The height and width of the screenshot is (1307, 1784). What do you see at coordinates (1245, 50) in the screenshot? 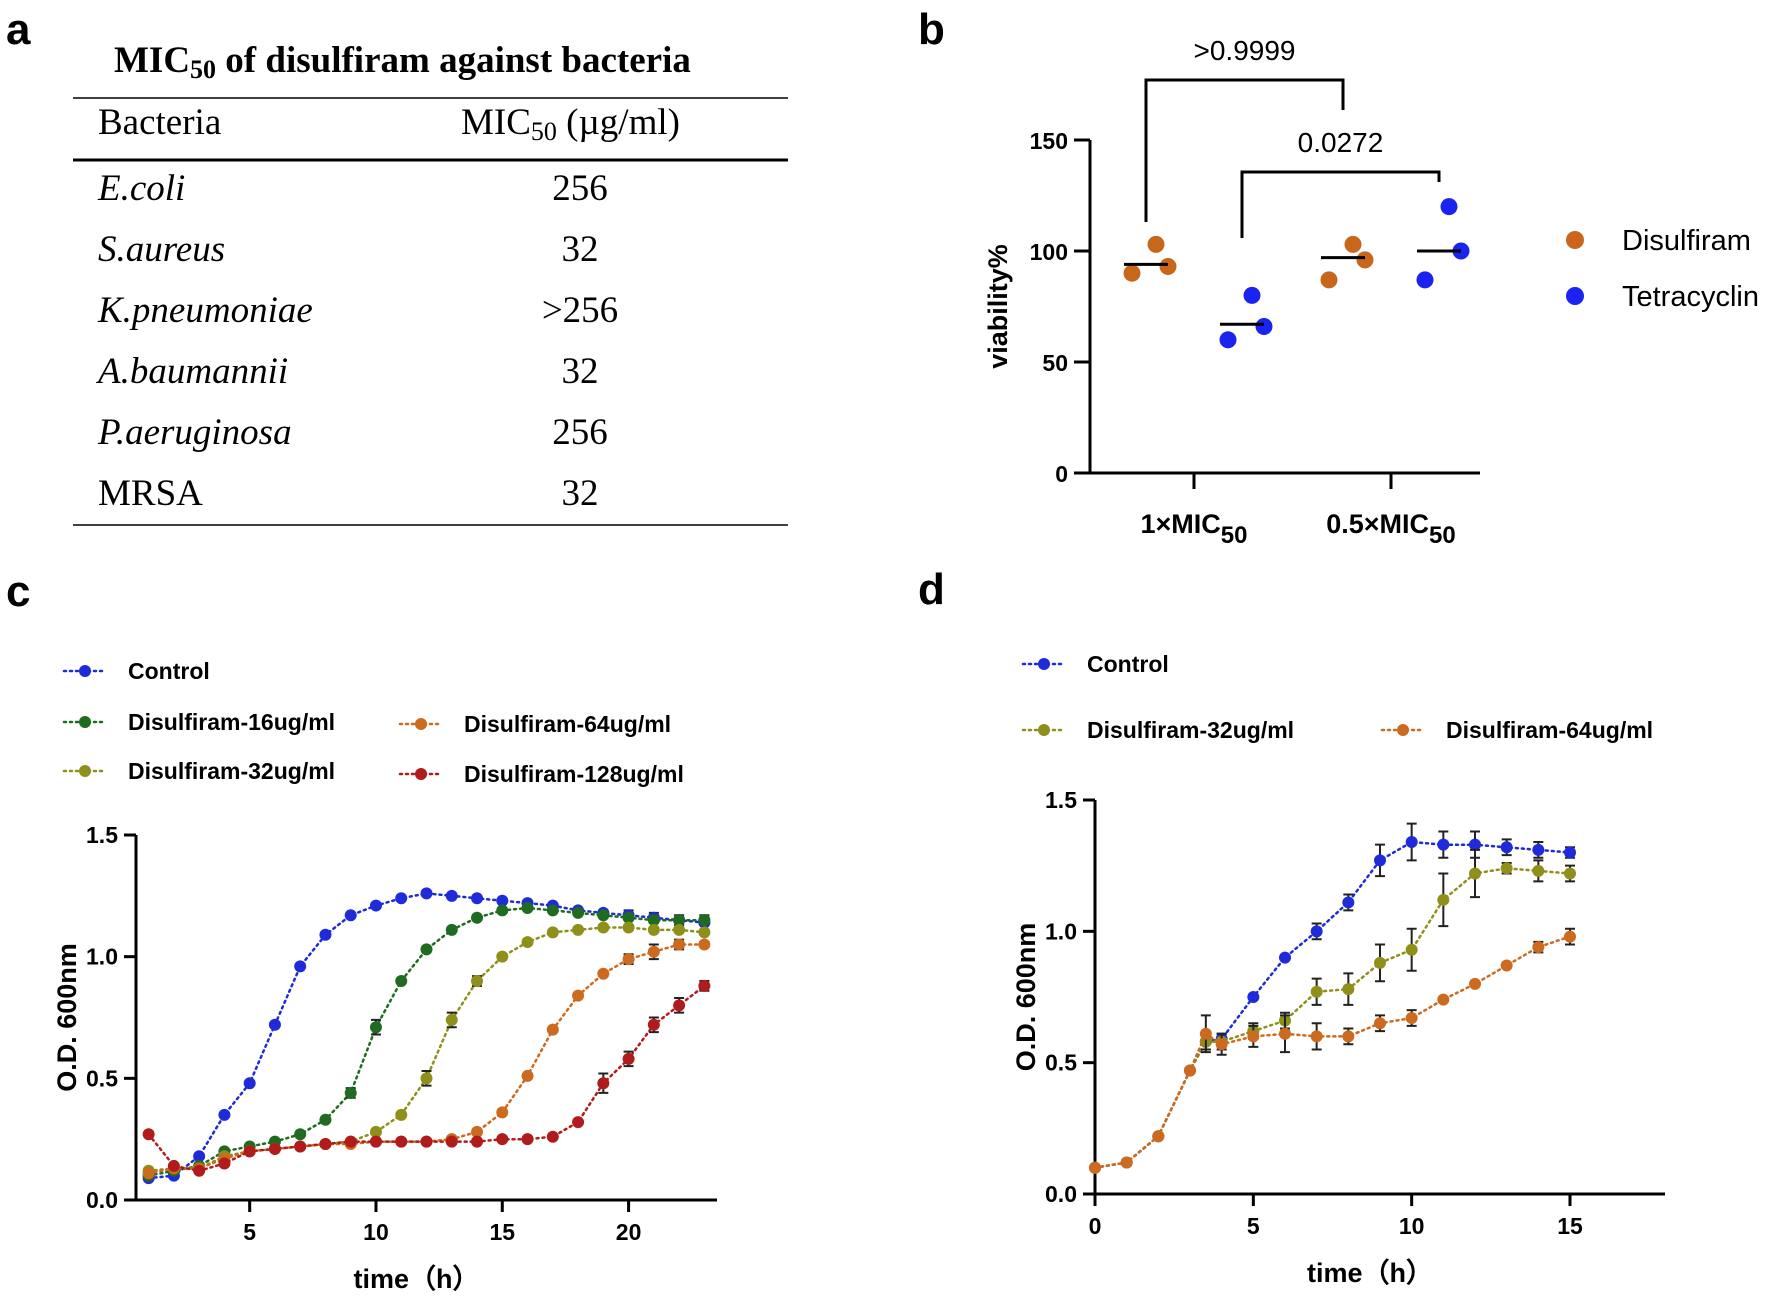
I see `p-value-label: >0.9999` at bounding box center [1245, 50].